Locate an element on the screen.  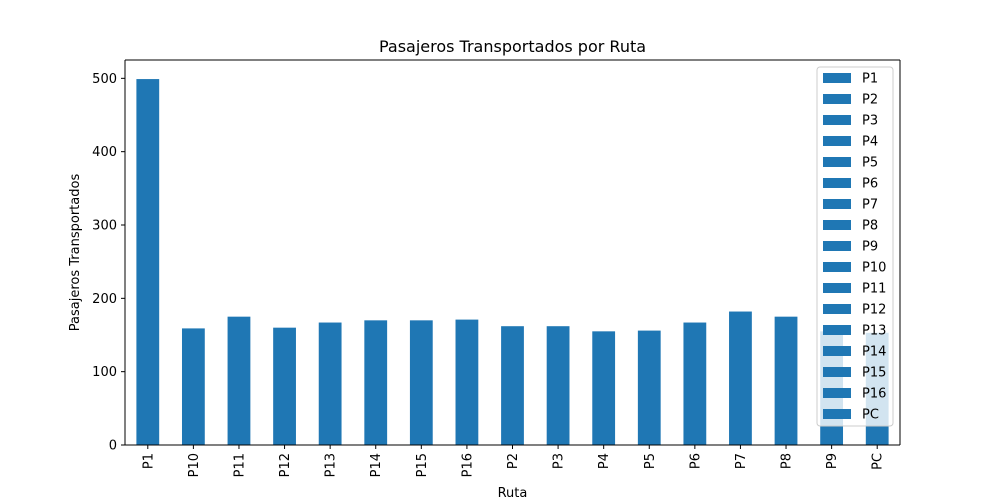
legend-label: P15 is located at coordinates (874, 373).